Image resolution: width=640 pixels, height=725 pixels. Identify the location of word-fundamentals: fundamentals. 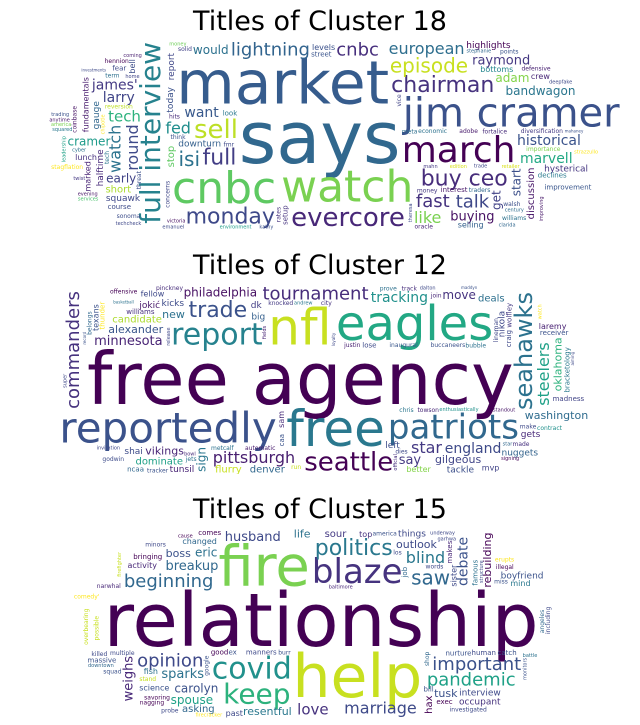
(86, 104).